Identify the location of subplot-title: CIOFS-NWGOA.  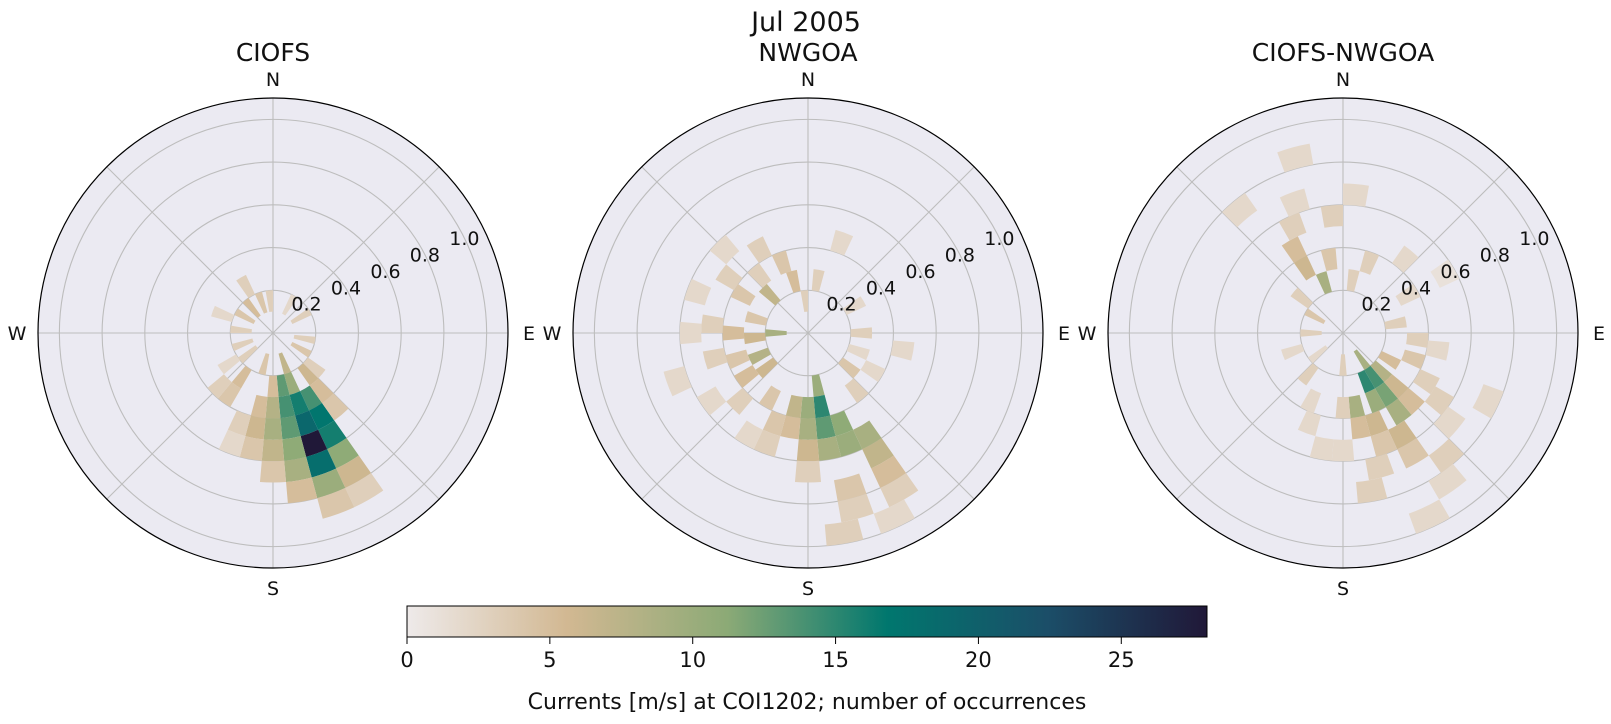
(1343, 52).